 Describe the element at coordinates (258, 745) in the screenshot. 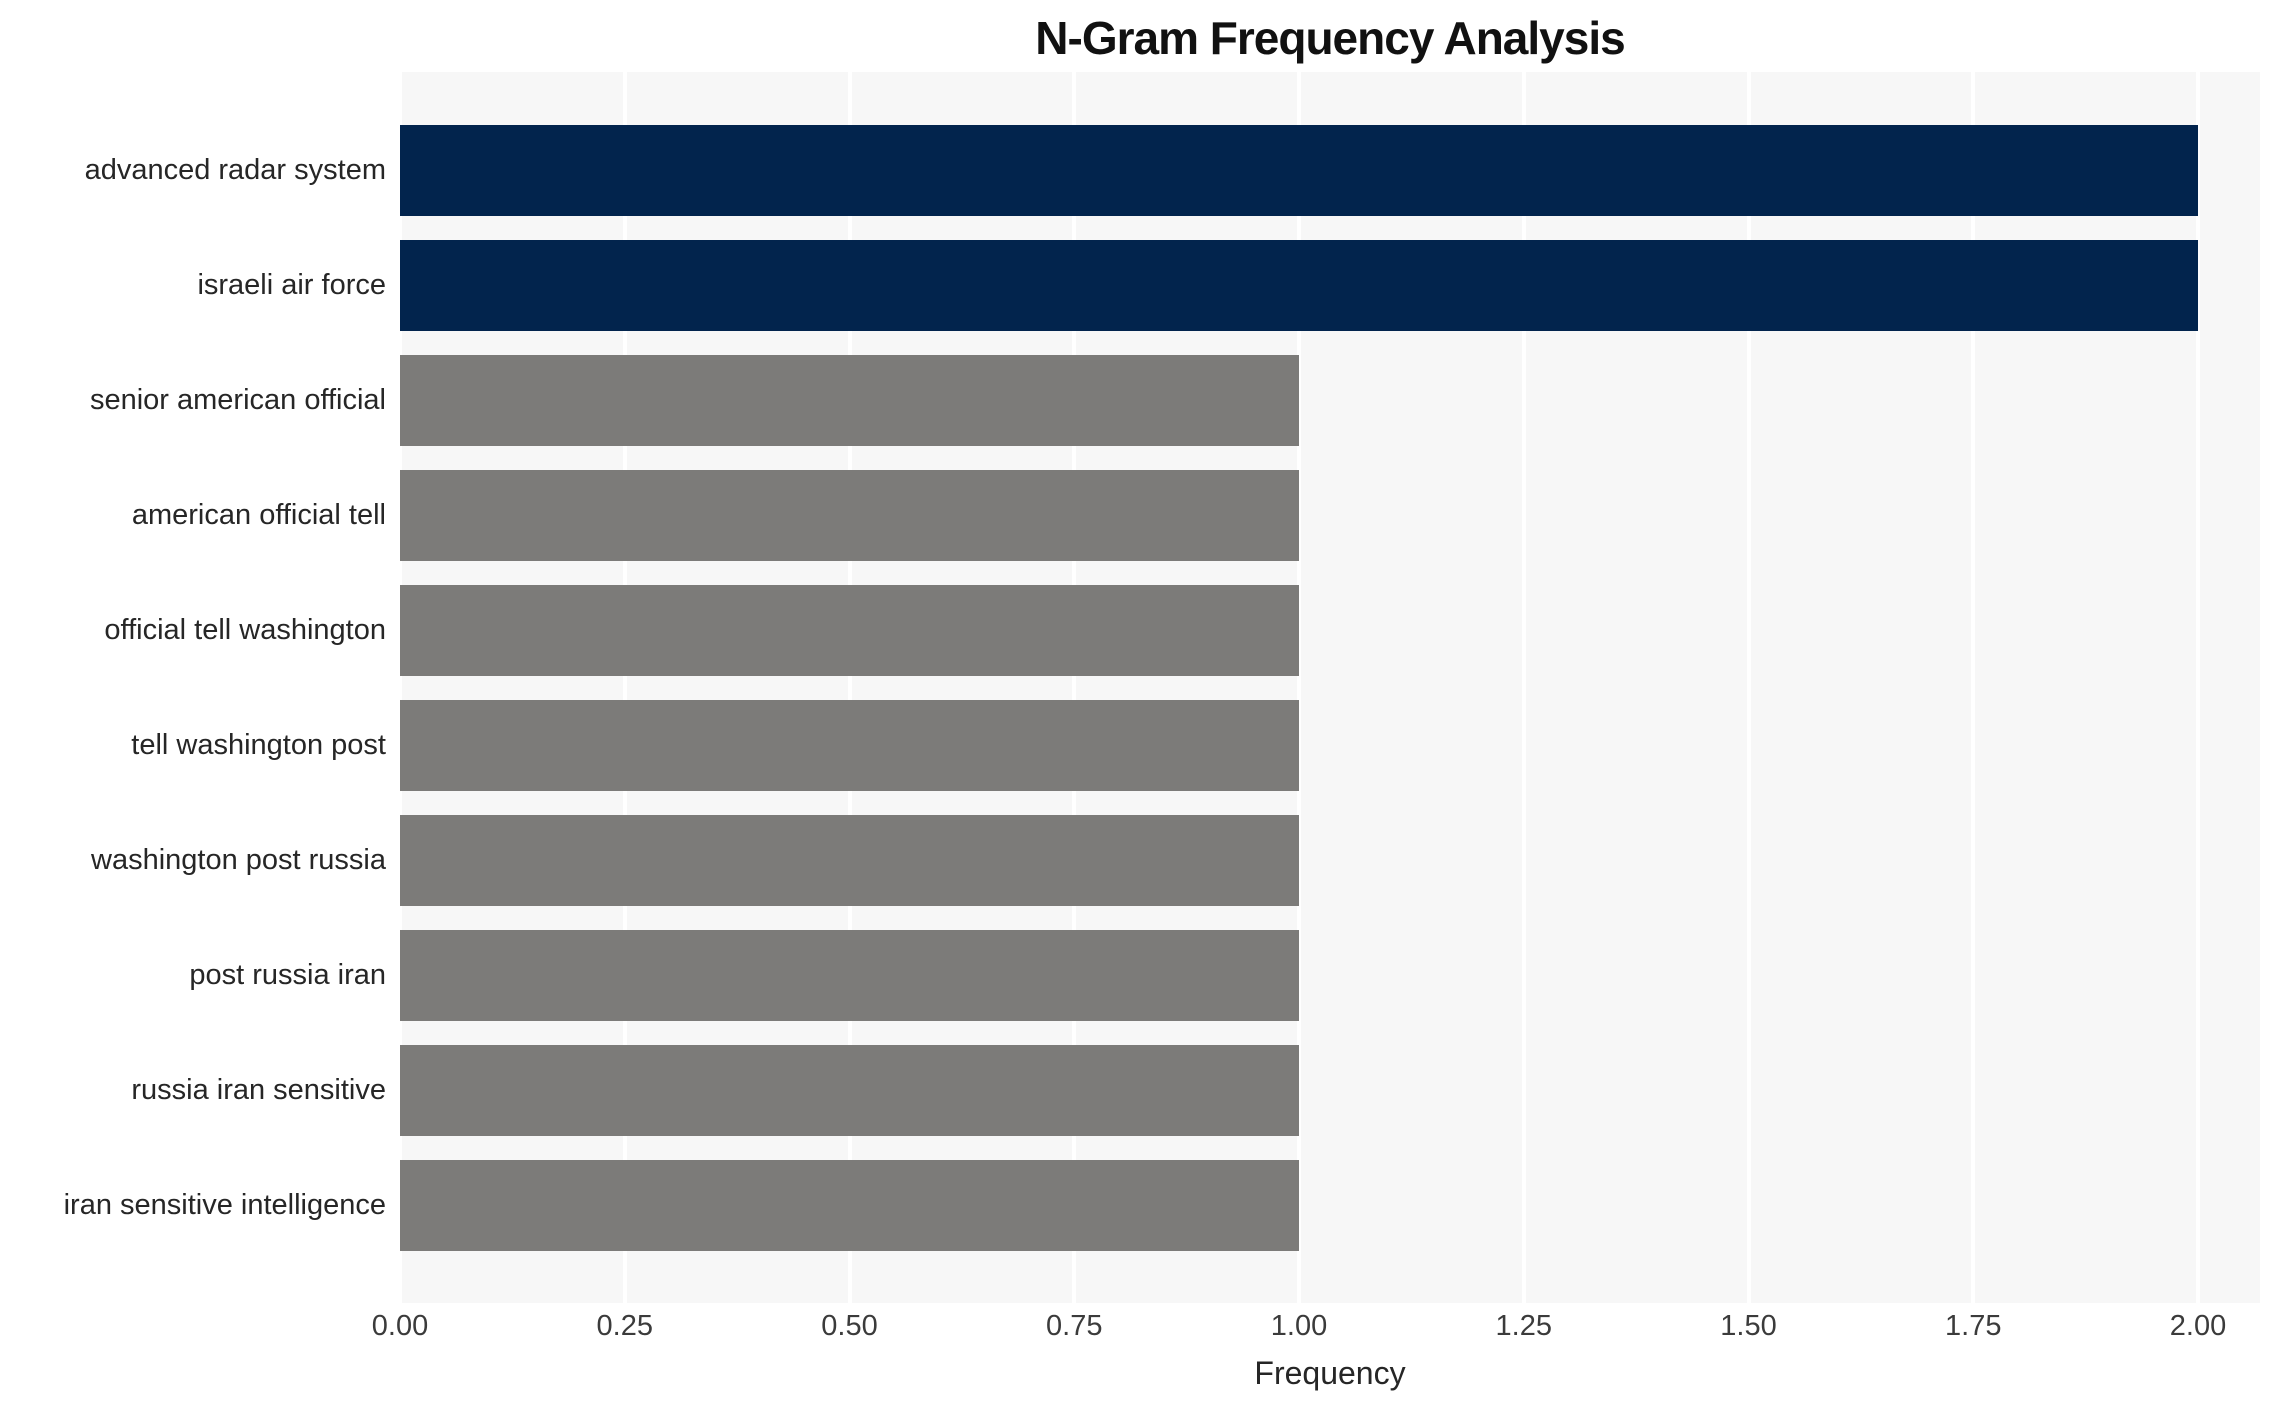

I see `category-label: tell washington post` at that location.